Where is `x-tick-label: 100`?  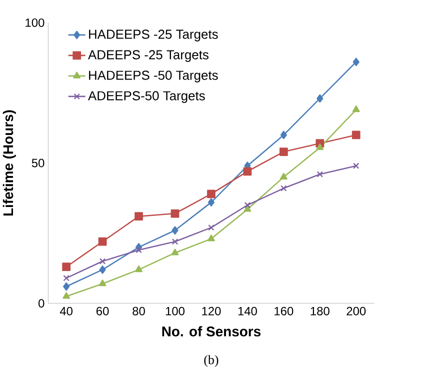
x-tick-label: 100 is located at coordinates (175, 311).